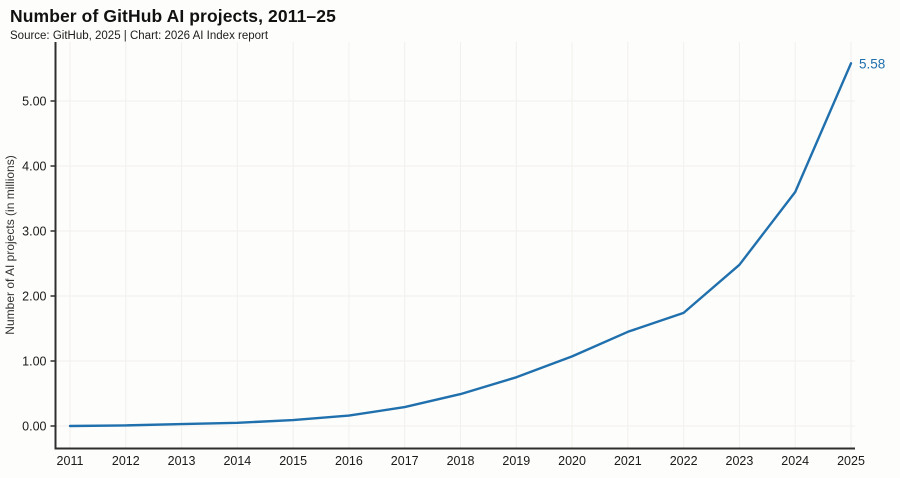 This screenshot has height=478, width=900. Describe the element at coordinates (740, 461) in the screenshot. I see `x-tick-label: 2023` at that location.